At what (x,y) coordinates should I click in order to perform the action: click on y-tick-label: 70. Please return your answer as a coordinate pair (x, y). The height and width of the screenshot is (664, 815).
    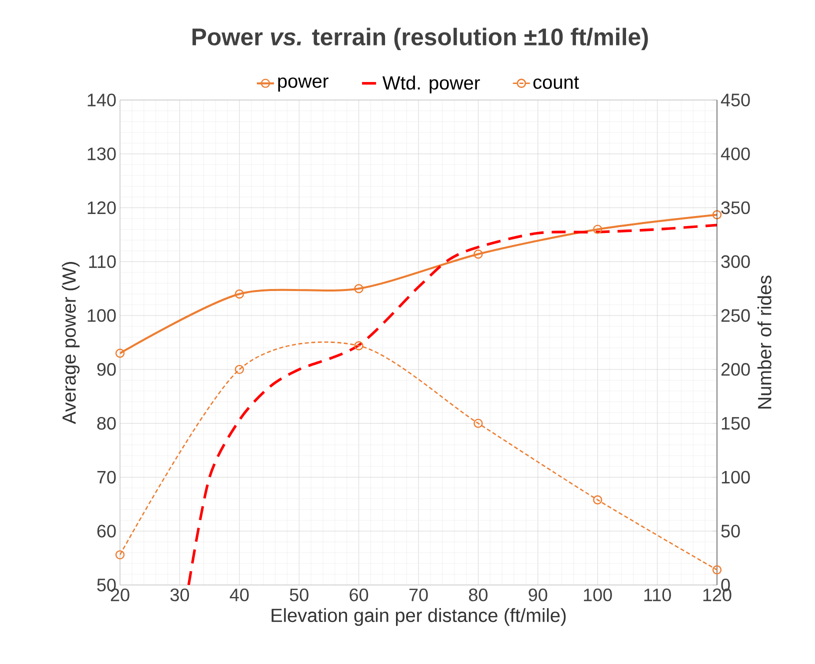
    Looking at the image, I should click on (106, 477).